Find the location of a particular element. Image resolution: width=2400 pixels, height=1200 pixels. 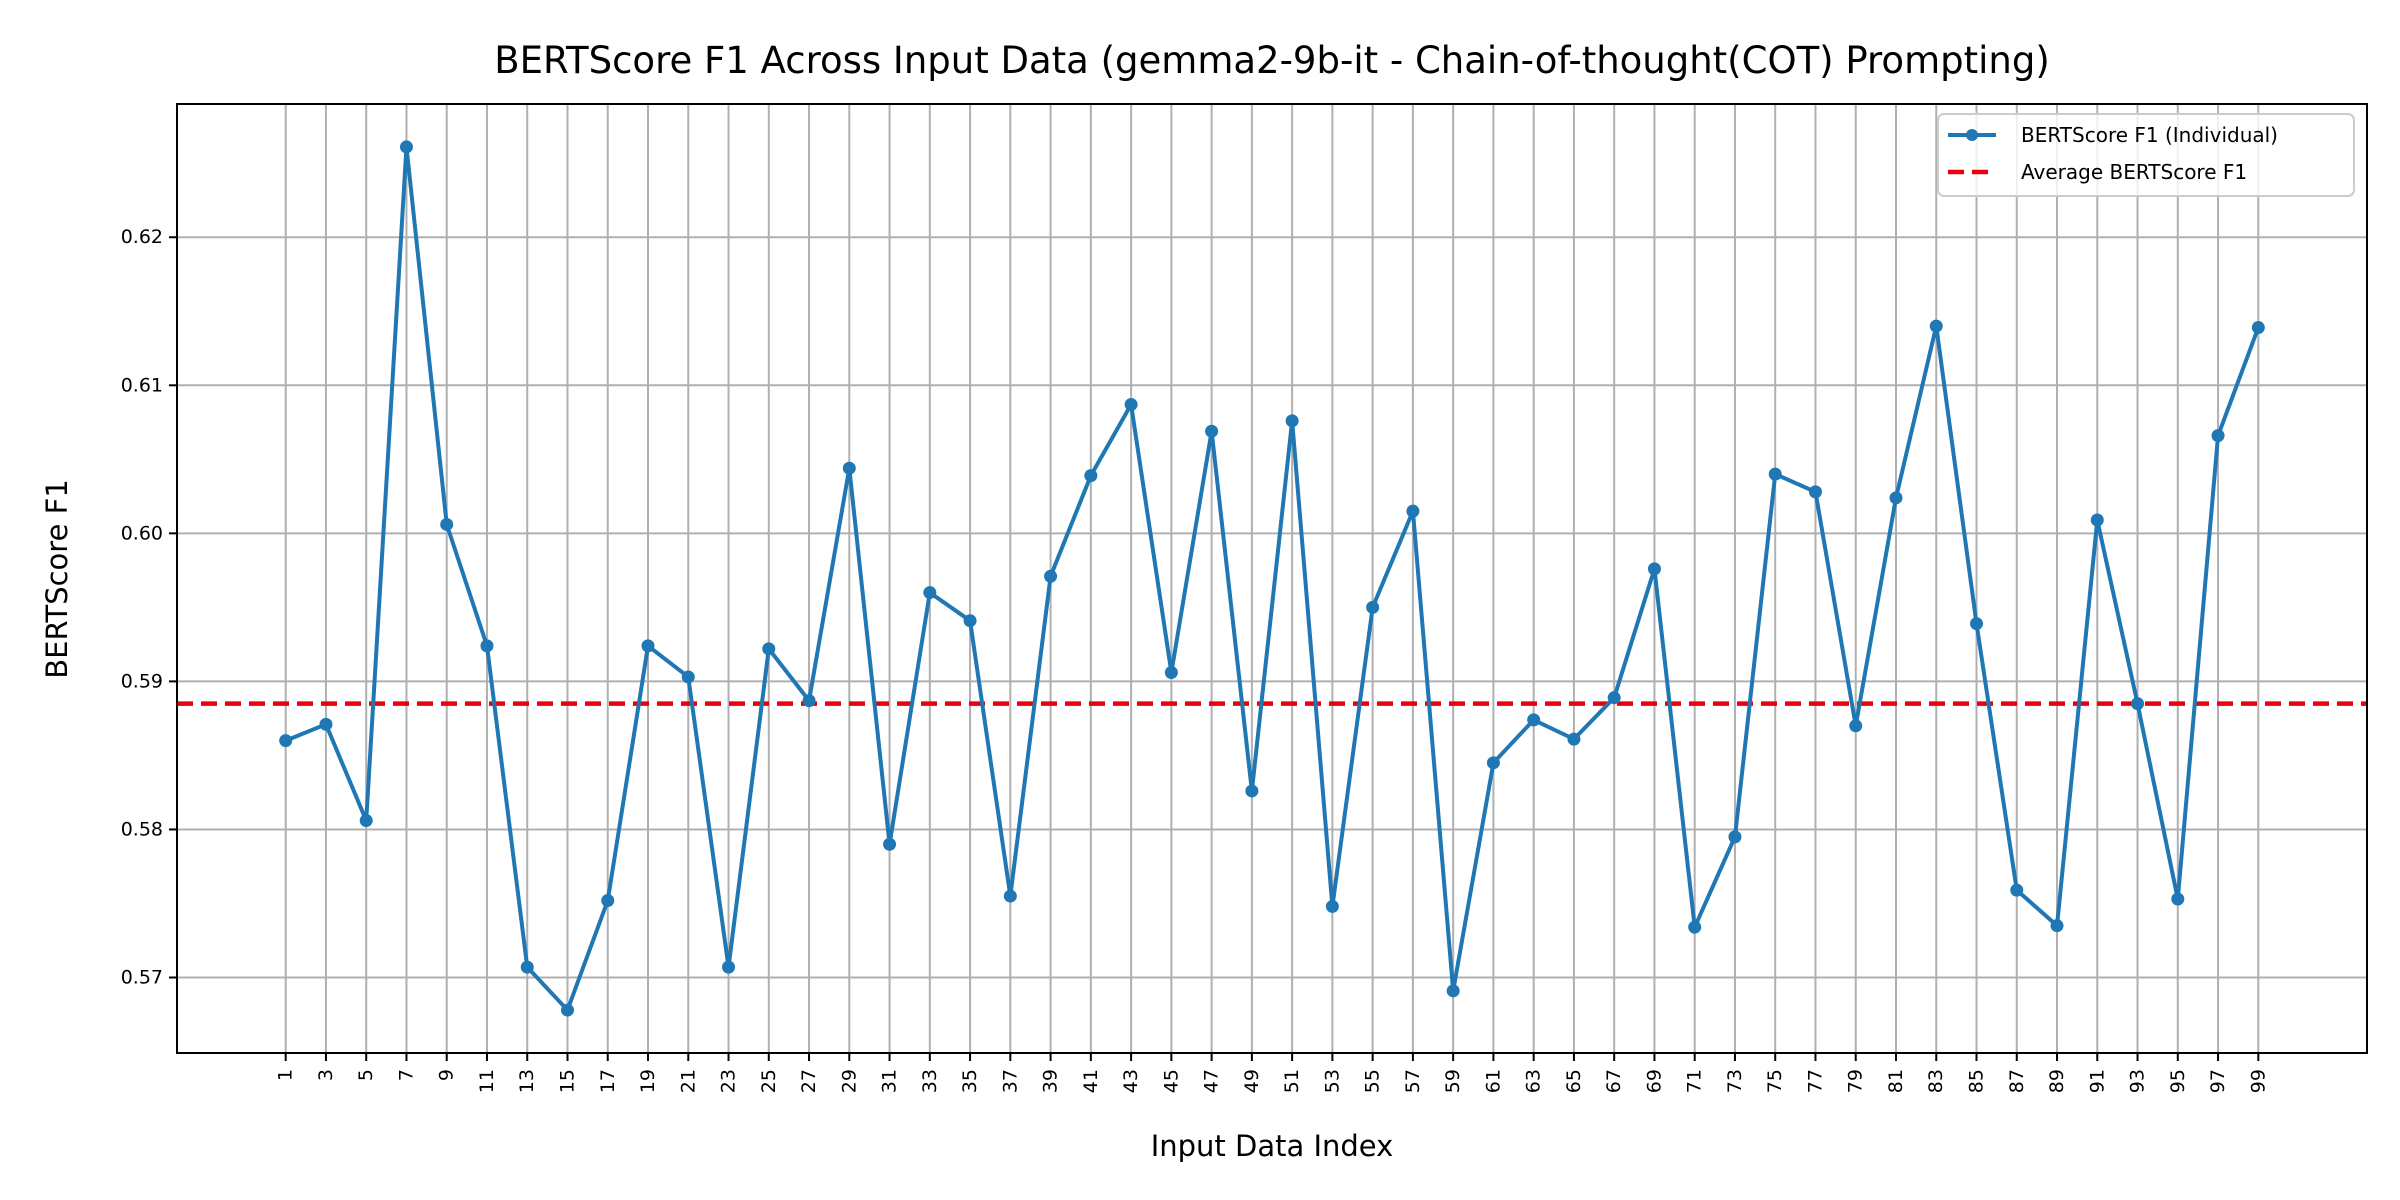

x-tick-label: 85 is located at coordinates (1977, 1081).